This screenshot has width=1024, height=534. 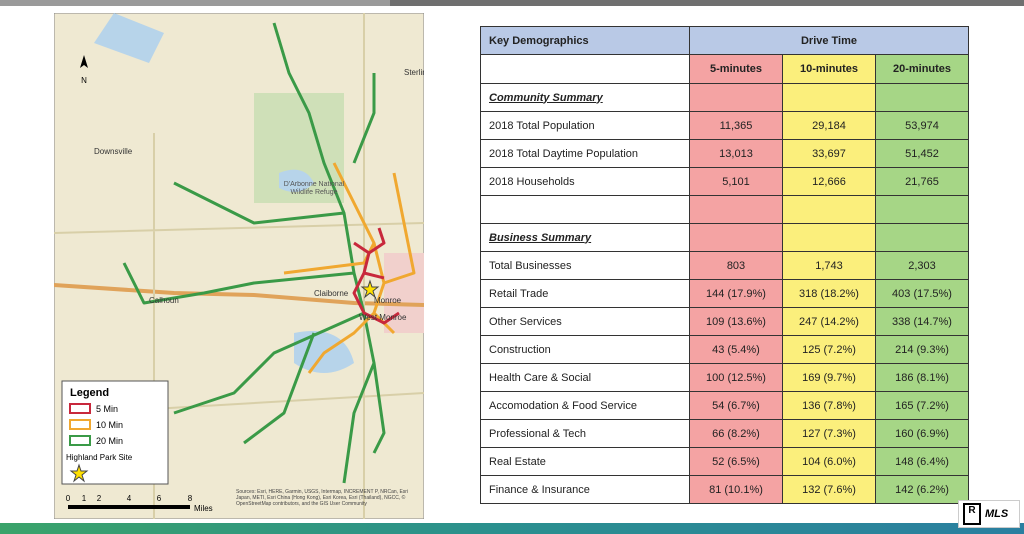 I want to click on table-row: Real Estate 52 (6.5%) 104 (6.0%) 148 (6.4%), so click(x=724, y=461).